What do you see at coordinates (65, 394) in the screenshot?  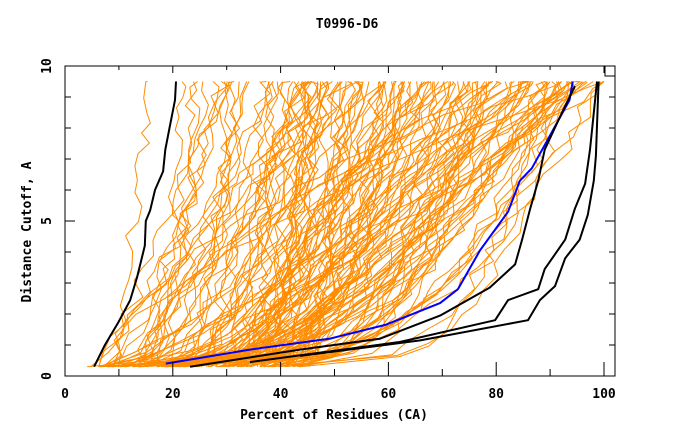 I see `x-tick-label: 0` at bounding box center [65, 394].